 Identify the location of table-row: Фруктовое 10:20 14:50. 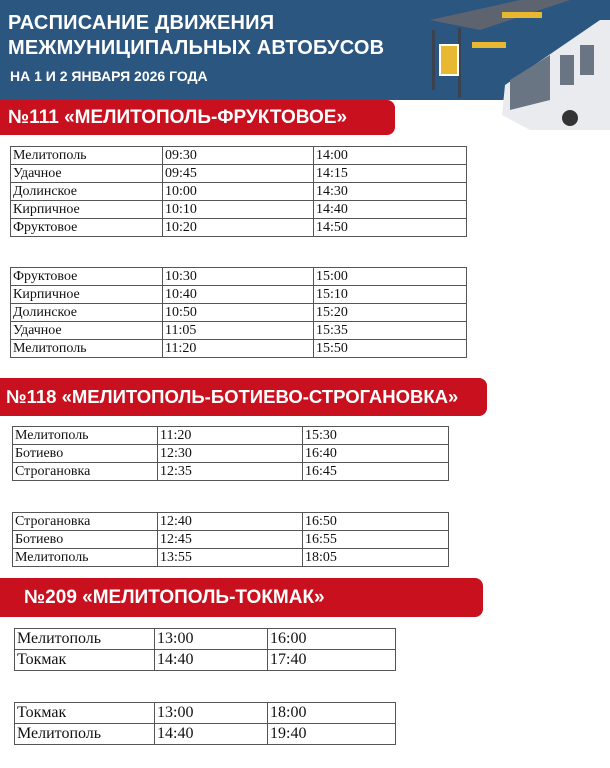
(238, 227).